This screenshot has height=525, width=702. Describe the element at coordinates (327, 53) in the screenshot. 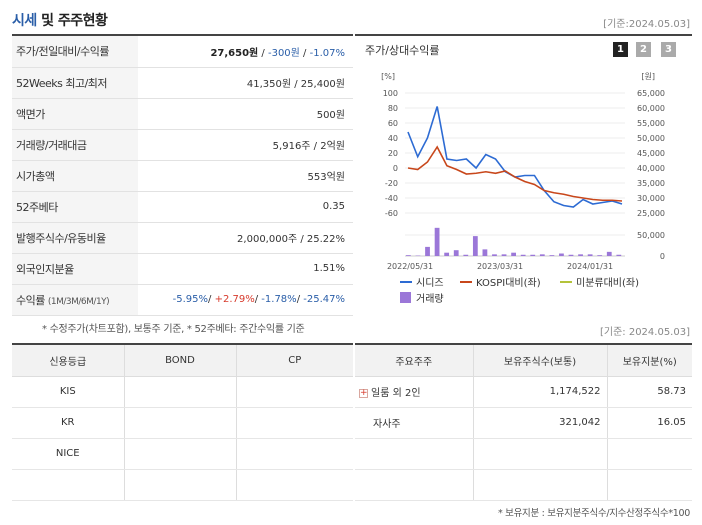

I see `price-change-rate: -1.07%` at that location.